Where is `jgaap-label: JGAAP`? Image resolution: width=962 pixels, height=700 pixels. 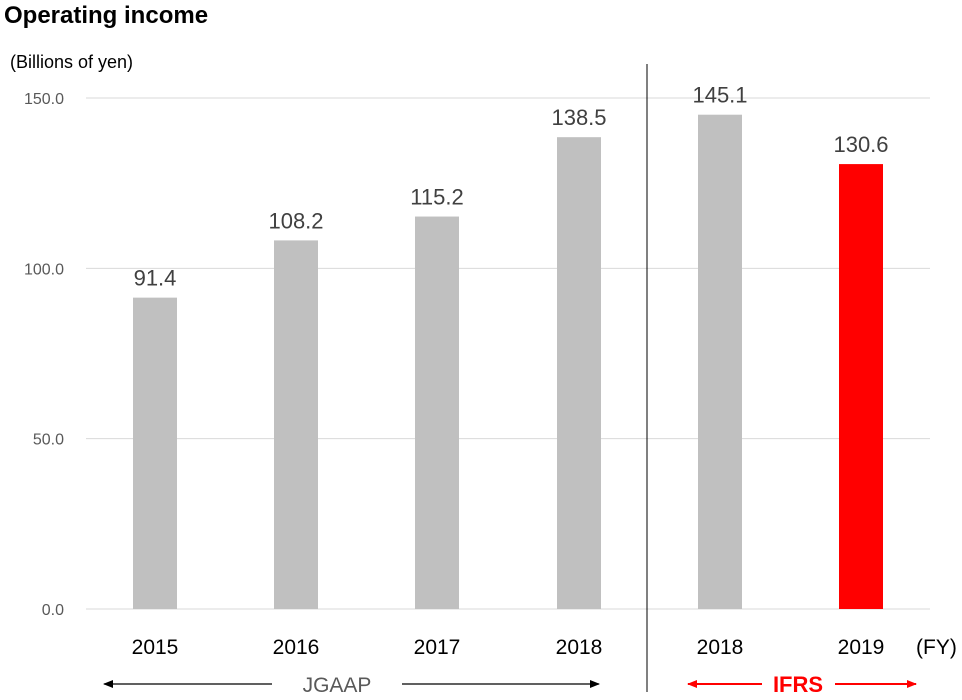 jgaap-label: JGAAP is located at coordinates (337, 685).